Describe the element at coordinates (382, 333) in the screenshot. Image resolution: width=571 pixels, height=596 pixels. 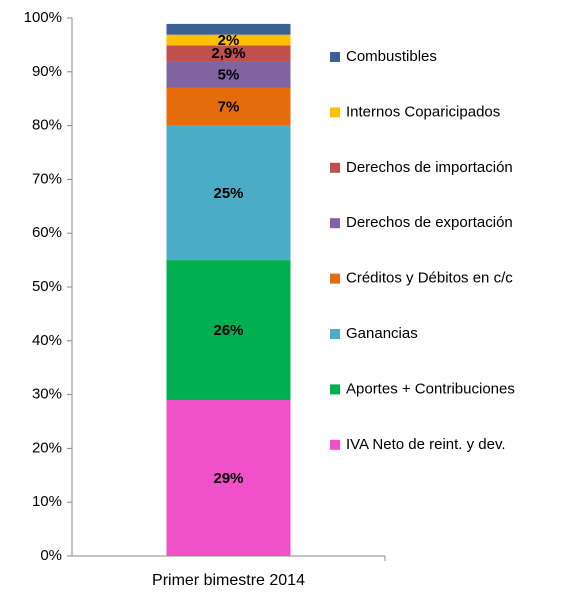
I see `legend-label: Ganancias` at that location.